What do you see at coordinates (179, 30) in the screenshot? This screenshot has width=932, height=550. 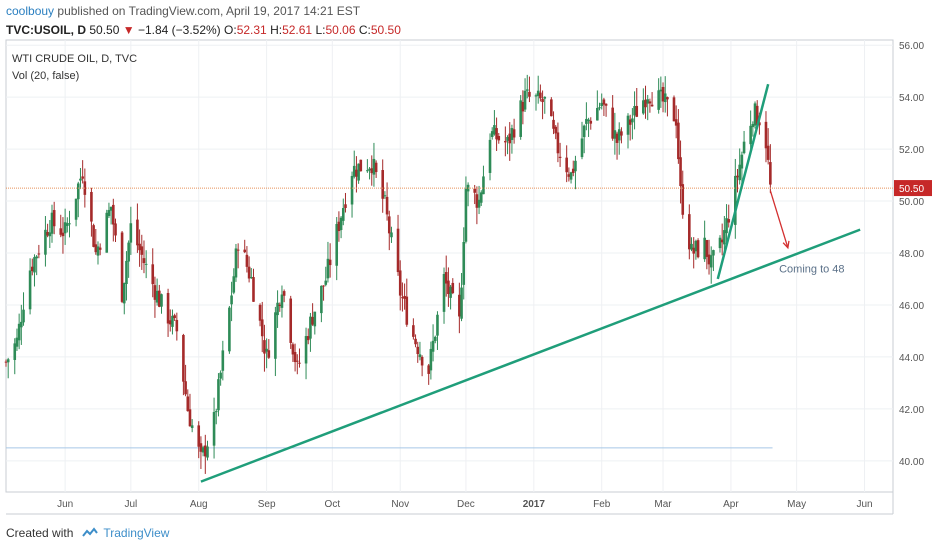 I see `price-change: −1.84 (−3.52%)` at bounding box center [179, 30].